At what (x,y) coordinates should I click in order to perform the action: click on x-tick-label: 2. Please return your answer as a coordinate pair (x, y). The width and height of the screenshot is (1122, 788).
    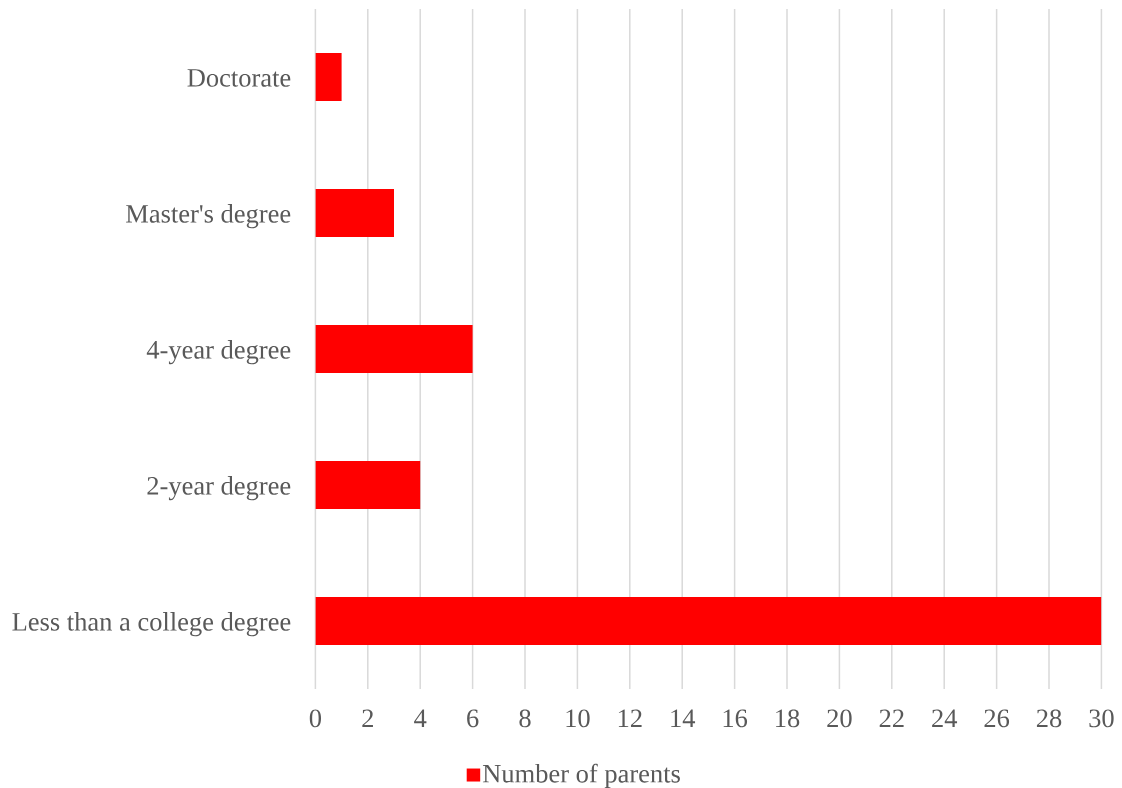
    Looking at the image, I should click on (367, 718).